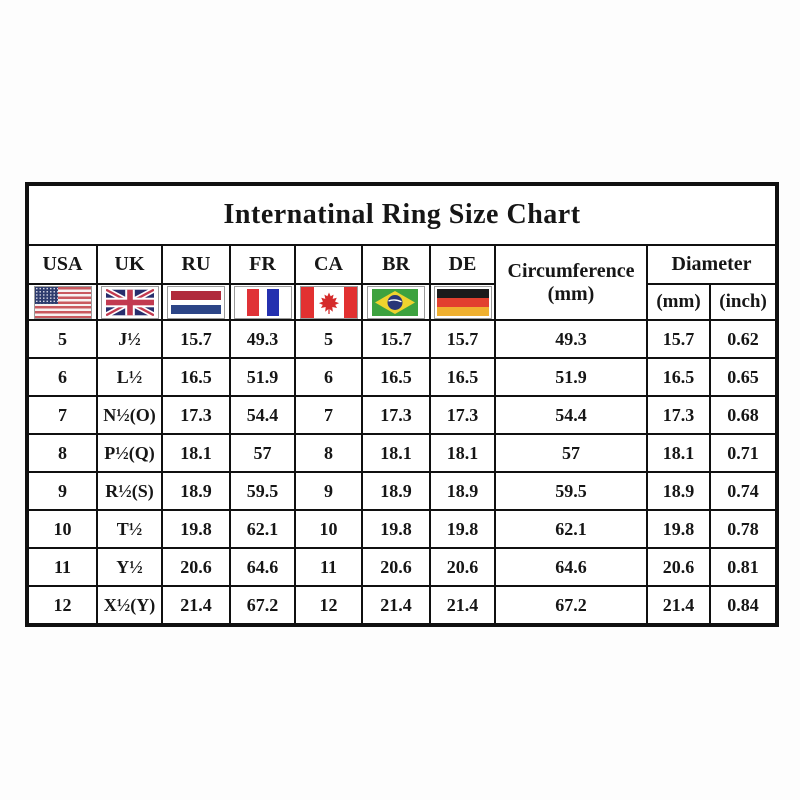 This screenshot has height=800, width=800. Describe the element at coordinates (262, 605) in the screenshot. I see `cell-fr: 67.2` at that location.